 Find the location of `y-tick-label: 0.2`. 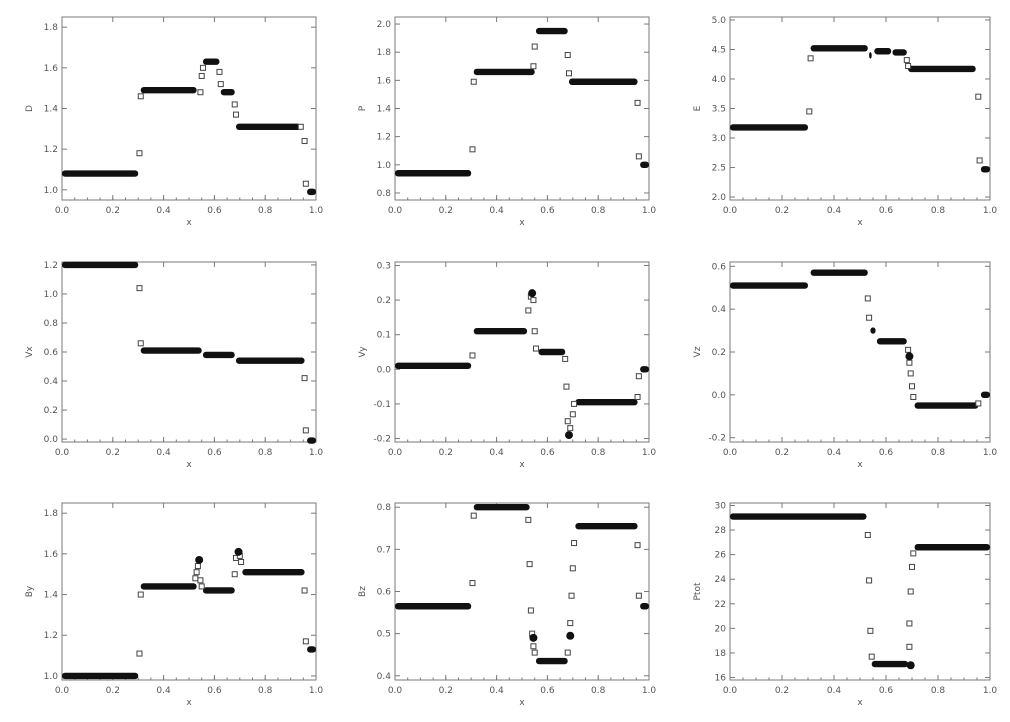

y-tick-label: 0.2 is located at coordinates (719, 353).